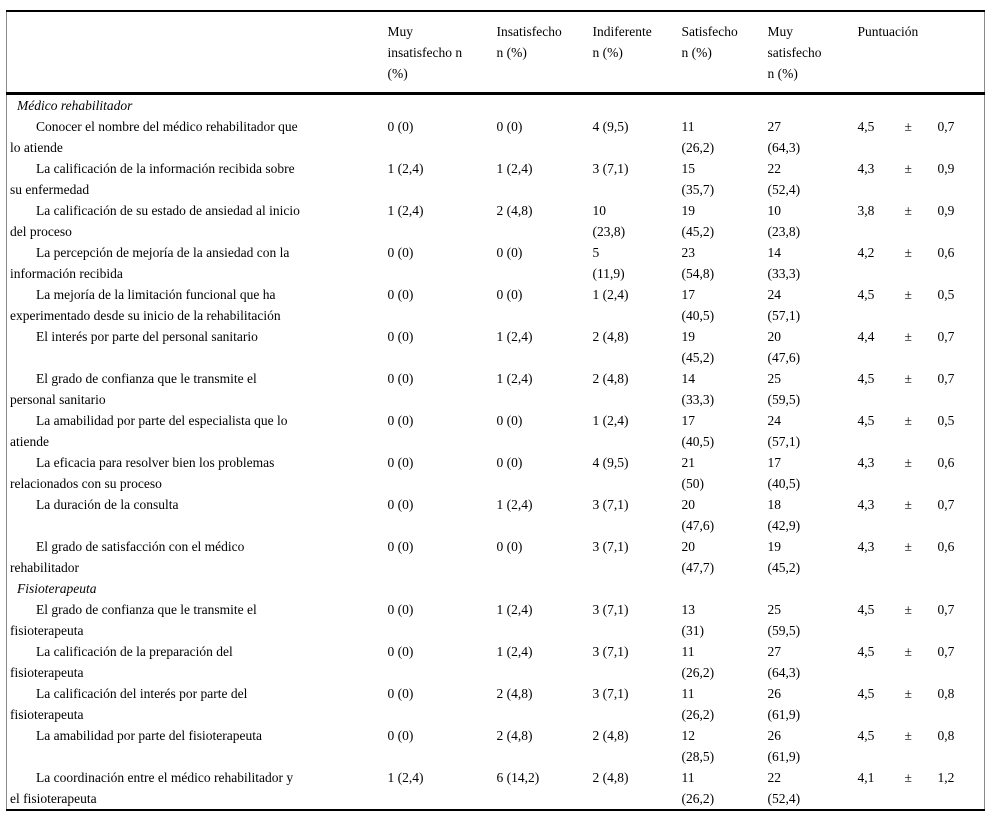 This screenshot has height=819, width=992. I want to click on group-title: Fisioterapeuta, so click(57, 588).